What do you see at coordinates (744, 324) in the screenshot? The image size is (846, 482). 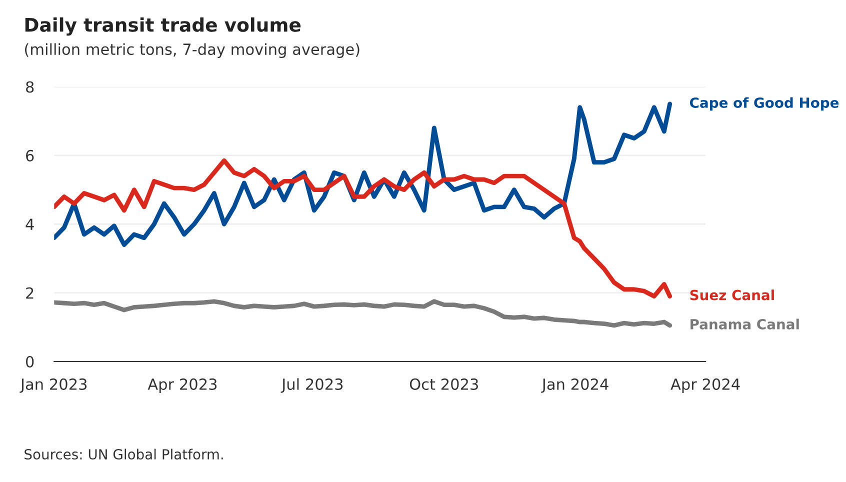 I see `series-label: Panama Canal` at bounding box center [744, 324].